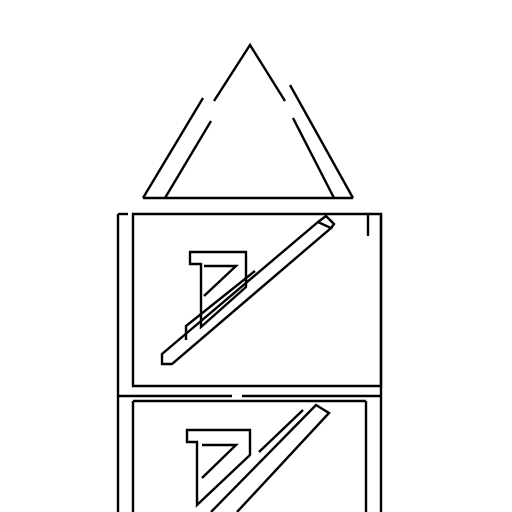 This screenshot has width=512, height=512. Describe the element at coordinates (248, 121) in the screenshot. I see `triangle-outline` at that location.